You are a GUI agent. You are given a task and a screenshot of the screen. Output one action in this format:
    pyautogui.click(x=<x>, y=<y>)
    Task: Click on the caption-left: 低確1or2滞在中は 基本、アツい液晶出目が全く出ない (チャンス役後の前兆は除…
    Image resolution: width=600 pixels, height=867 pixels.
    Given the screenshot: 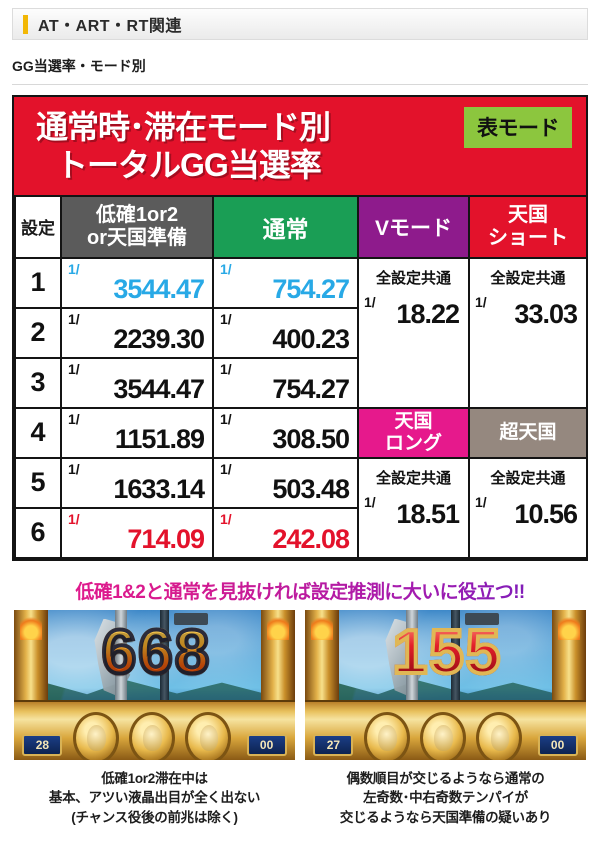 What is the action you would take?
    pyautogui.click(x=154, y=798)
    